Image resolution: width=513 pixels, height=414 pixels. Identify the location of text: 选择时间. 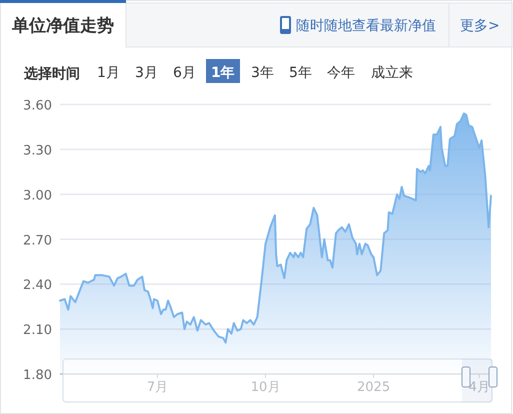
(51, 74).